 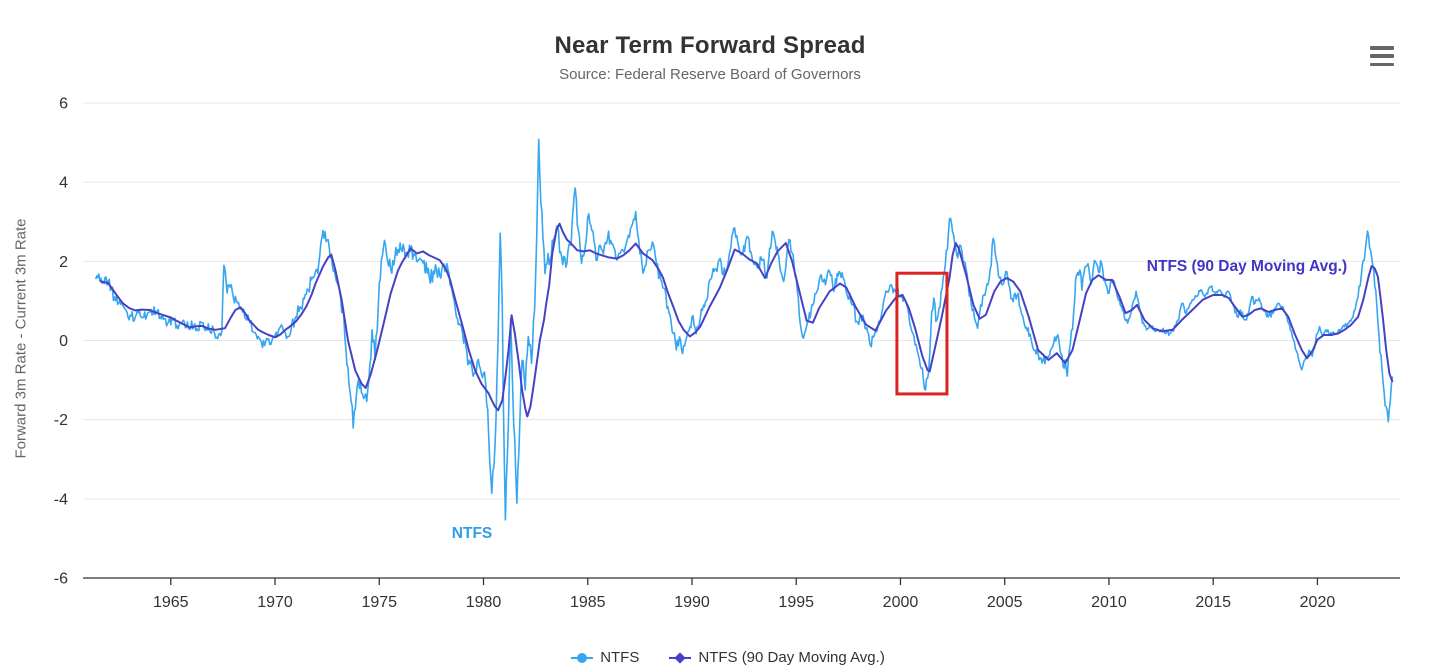 I want to click on legend-item-label: NTFS, so click(x=620, y=657).